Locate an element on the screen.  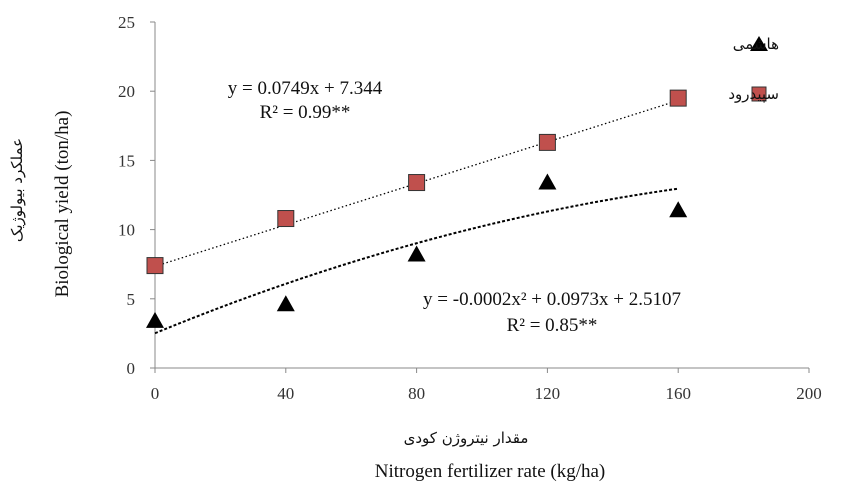
legend-marker-square is located at coordinates (759, 94).